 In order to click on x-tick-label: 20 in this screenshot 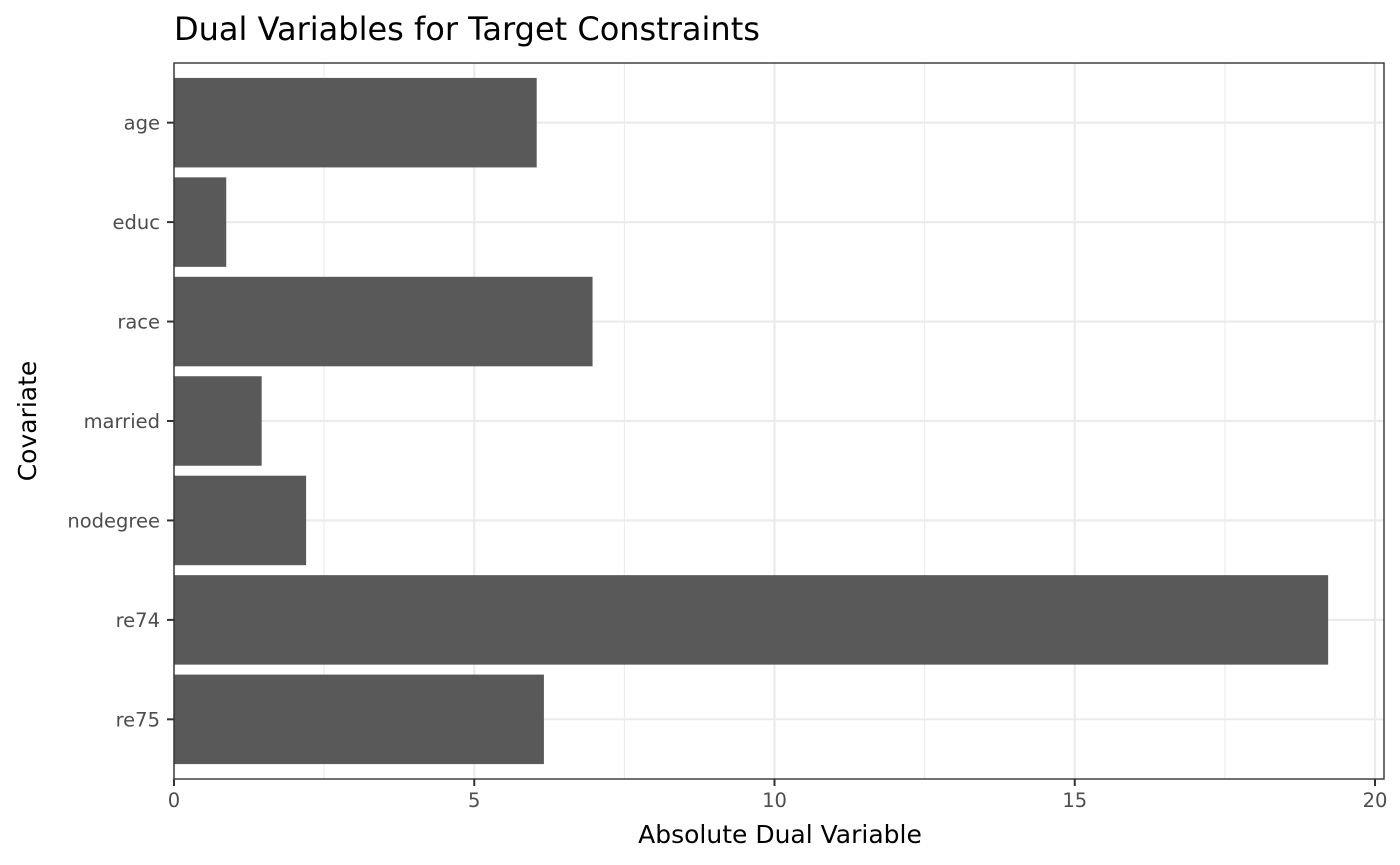, I will do `click(1375, 800)`.